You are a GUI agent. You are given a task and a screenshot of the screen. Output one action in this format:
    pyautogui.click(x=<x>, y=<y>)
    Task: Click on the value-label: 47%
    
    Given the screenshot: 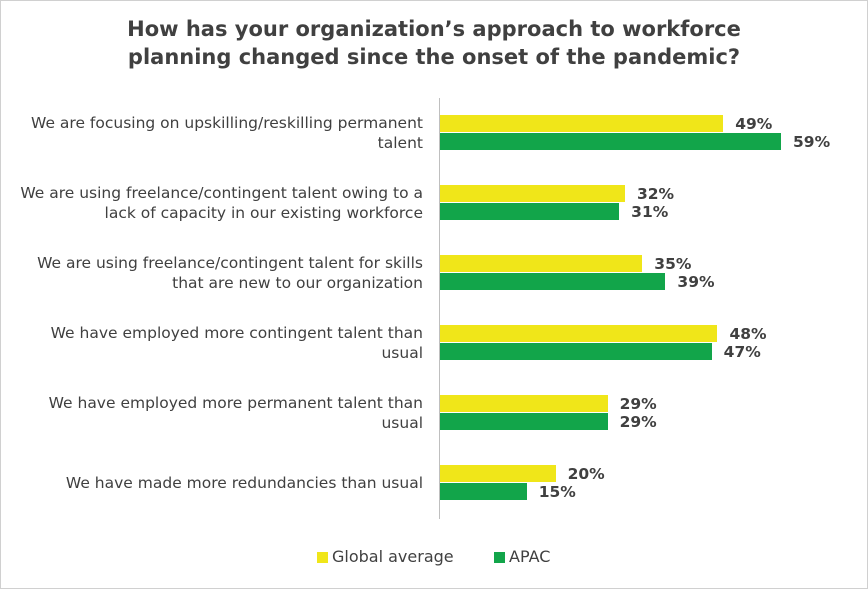 What is the action you would take?
    pyautogui.click(x=742, y=352)
    